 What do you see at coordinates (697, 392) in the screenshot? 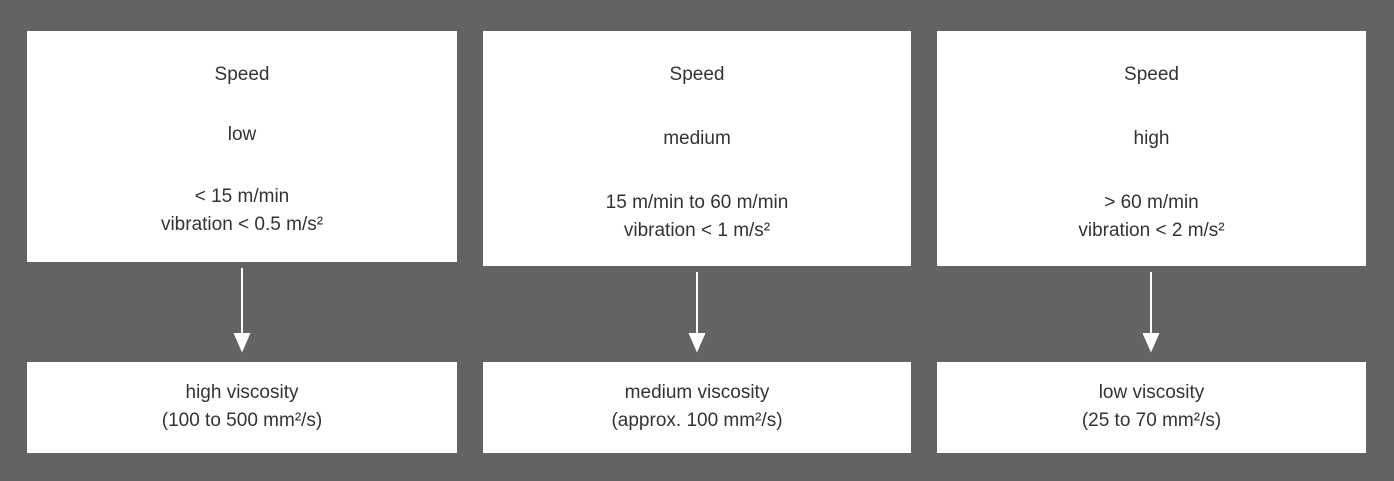
I see `result: medium viscosity` at bounding box center [697, 392].